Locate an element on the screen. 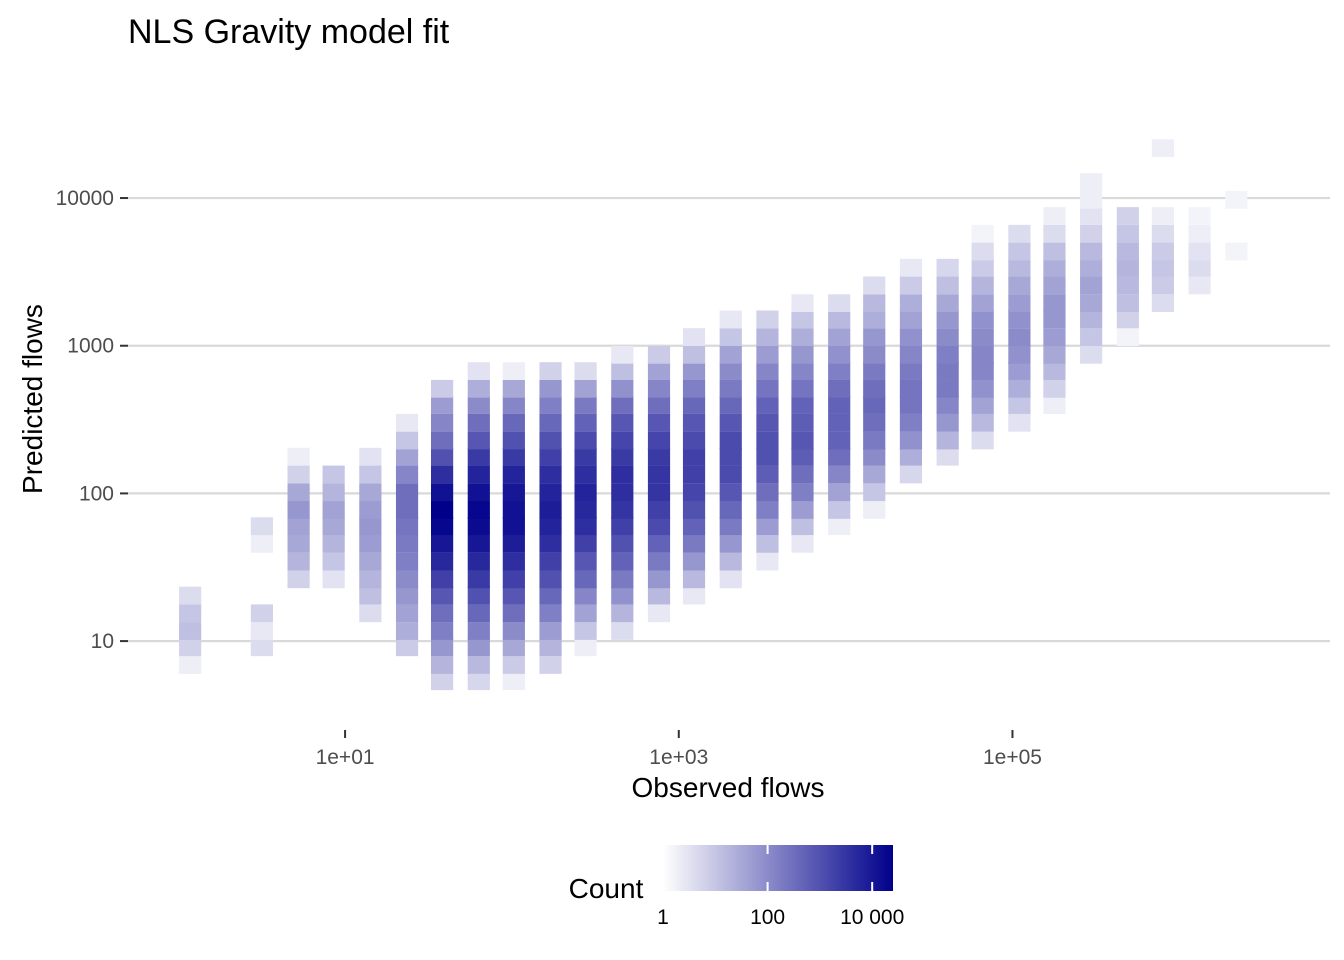 The width and height of the screenshot is (1344, 960). legend-title: Count is located at coordinates (606, 888).